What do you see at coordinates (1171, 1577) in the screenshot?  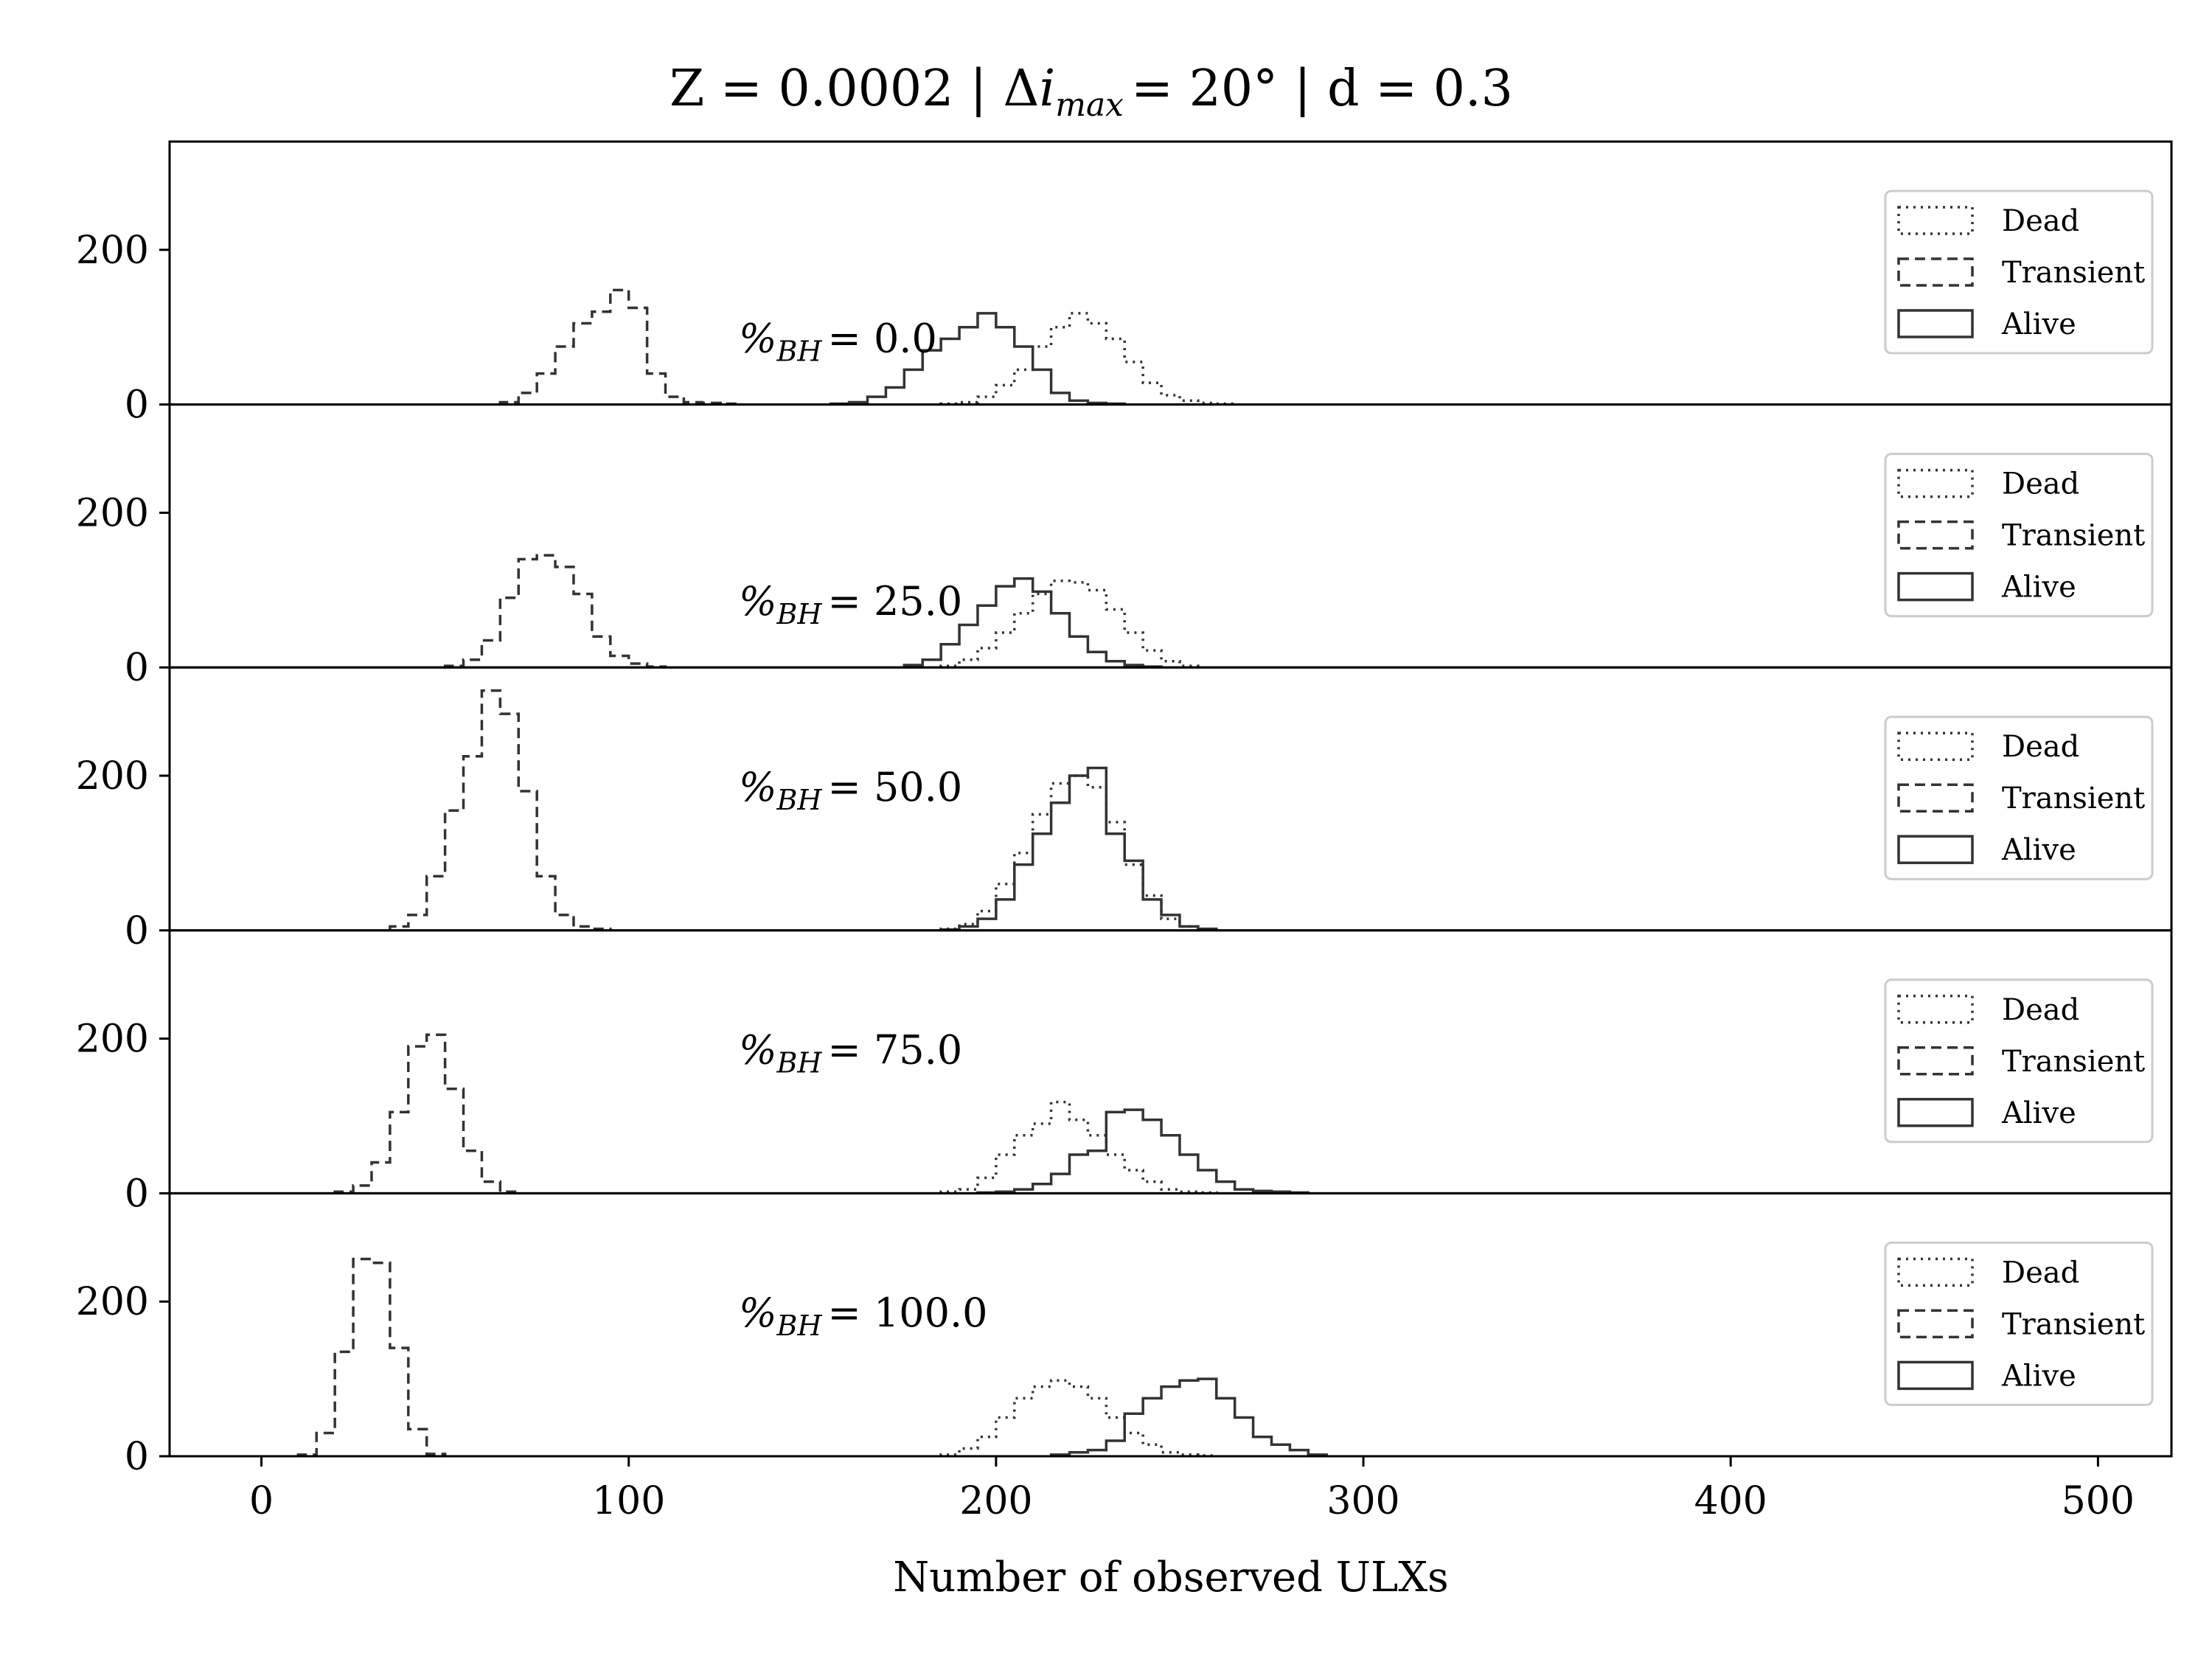 I see `x-axis-label: Number of observed ULXs` at bounding box center [1171, 1577].